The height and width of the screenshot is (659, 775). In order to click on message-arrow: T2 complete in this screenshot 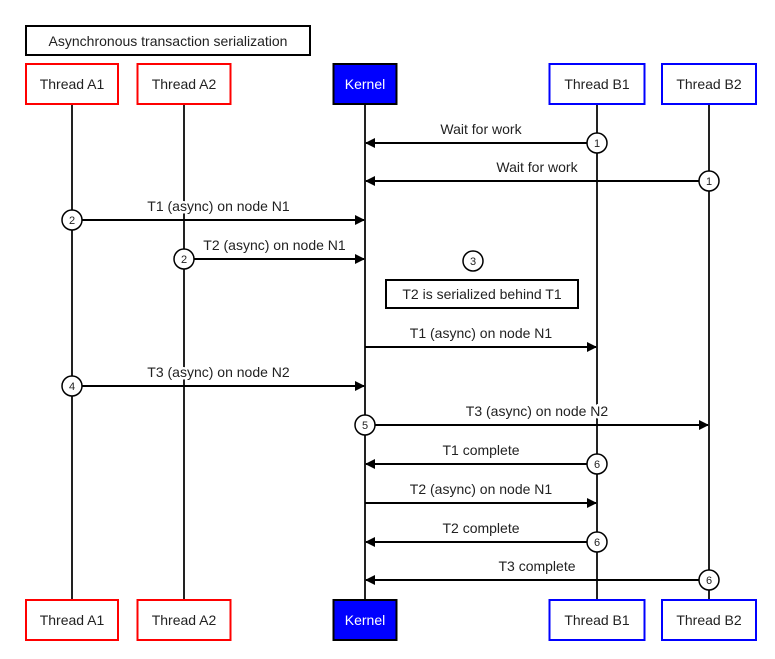, I will do `click(481, 532)`.